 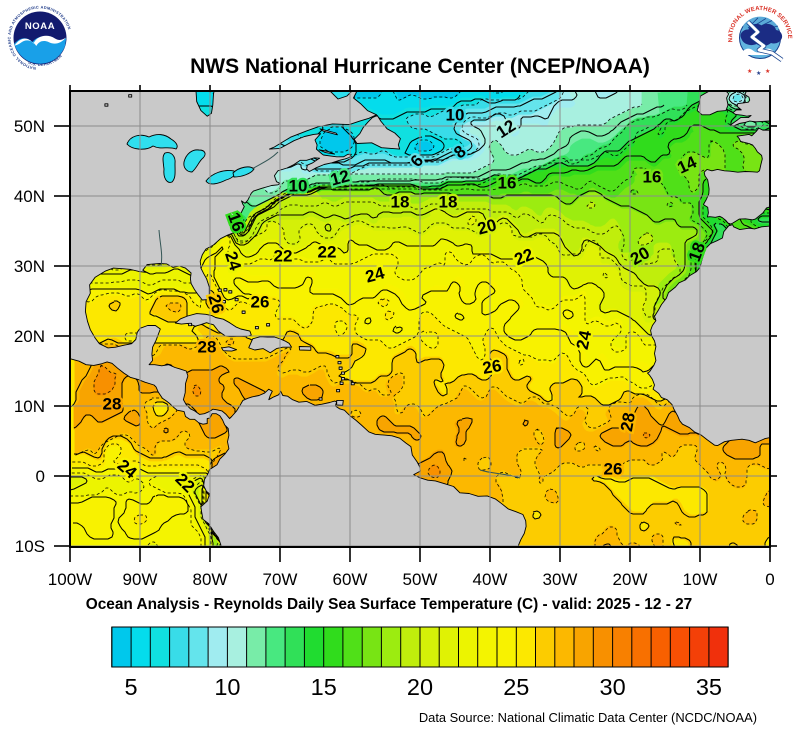 I want to click on svg-text: 40N, so click(x=29, y=196).